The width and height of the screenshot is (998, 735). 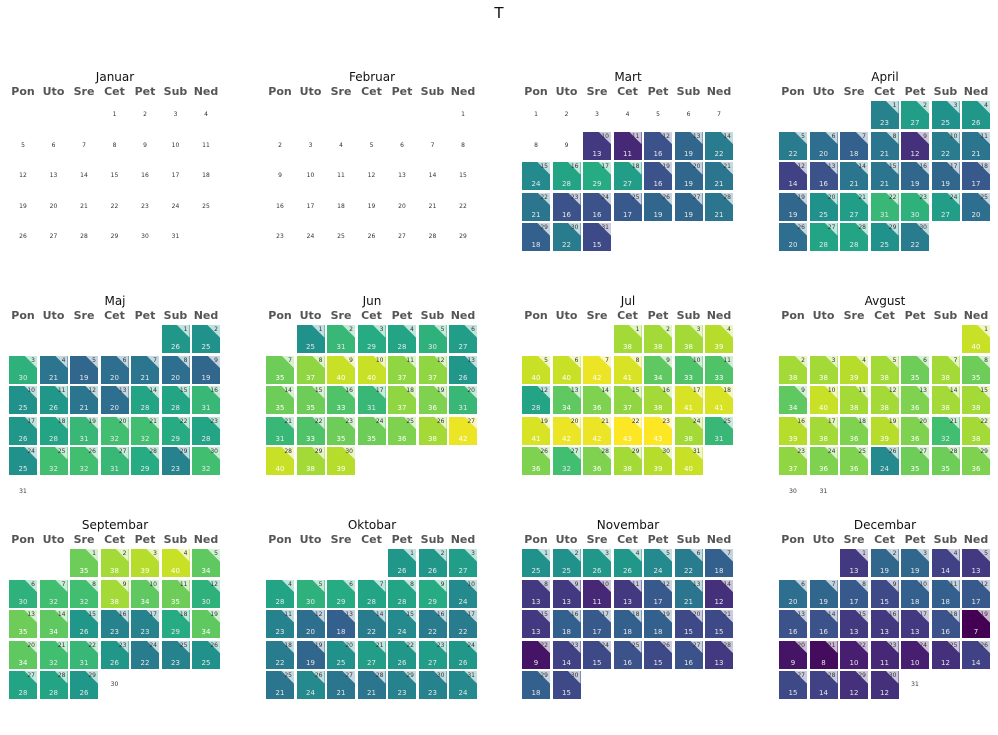 I want to click on weekday-label: Ned, so click(x=719, y=91).